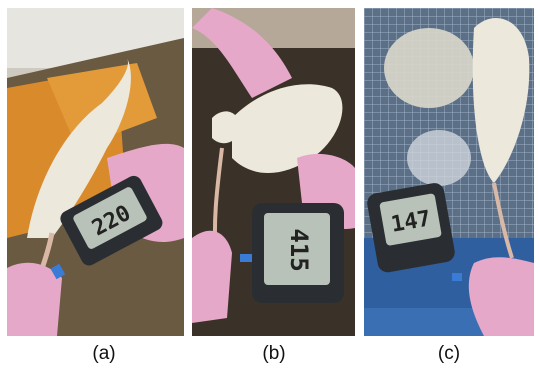 This screenshot has width=540, height=373. I want to click on glucometer-c: 147, so click(411, 228).